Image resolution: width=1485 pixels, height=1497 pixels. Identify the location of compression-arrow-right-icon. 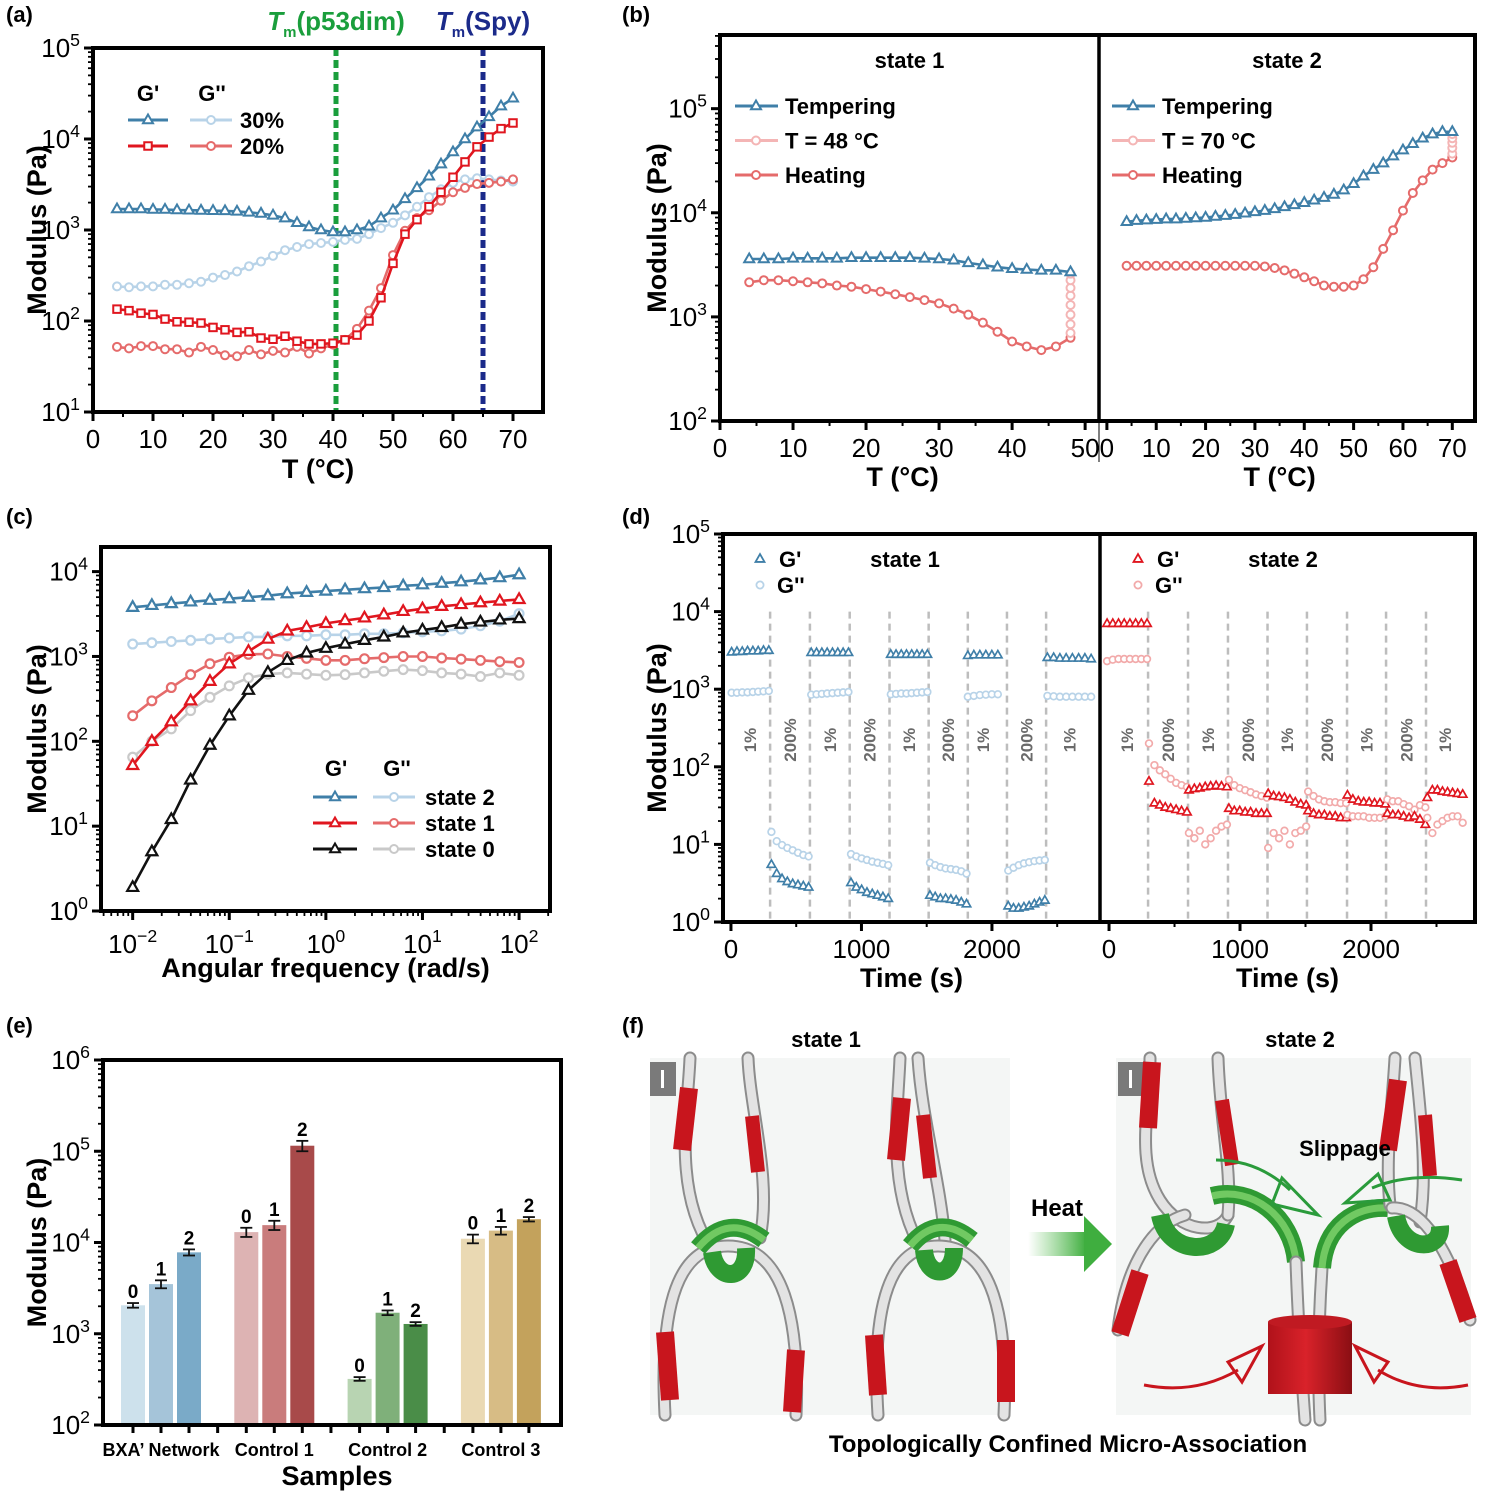
(1410, 1366).